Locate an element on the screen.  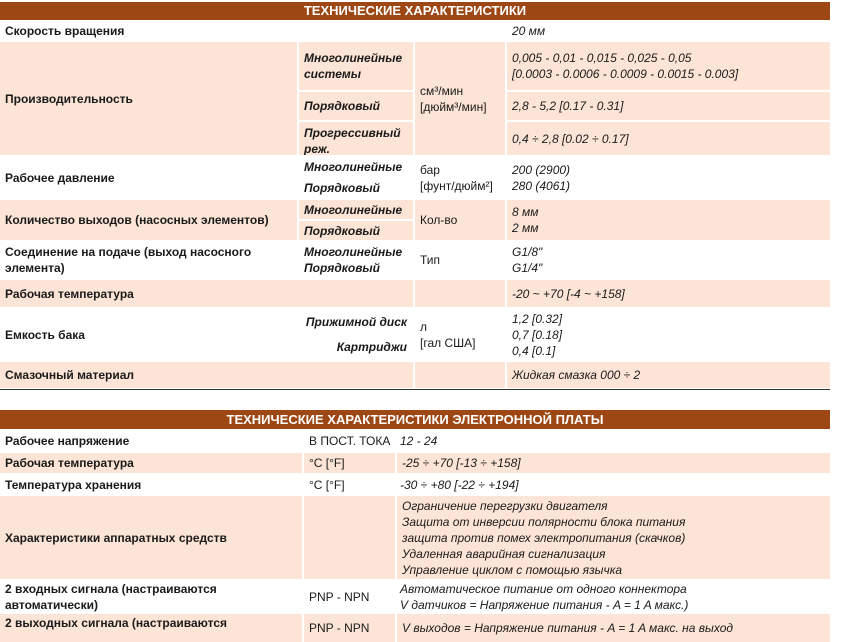
cell: Скорость вращения is located at coordinates (148, 31).